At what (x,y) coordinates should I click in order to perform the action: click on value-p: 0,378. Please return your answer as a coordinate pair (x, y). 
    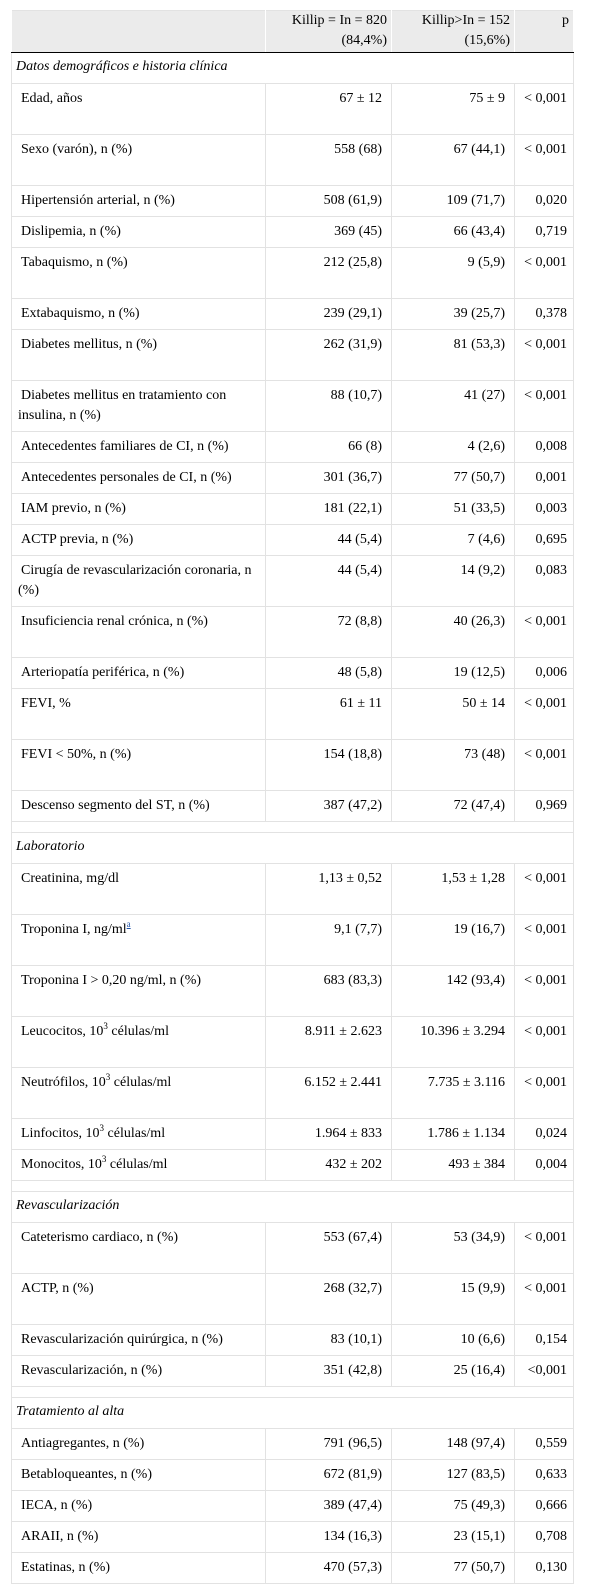
    Looking at the image, I should click on (544, 314).